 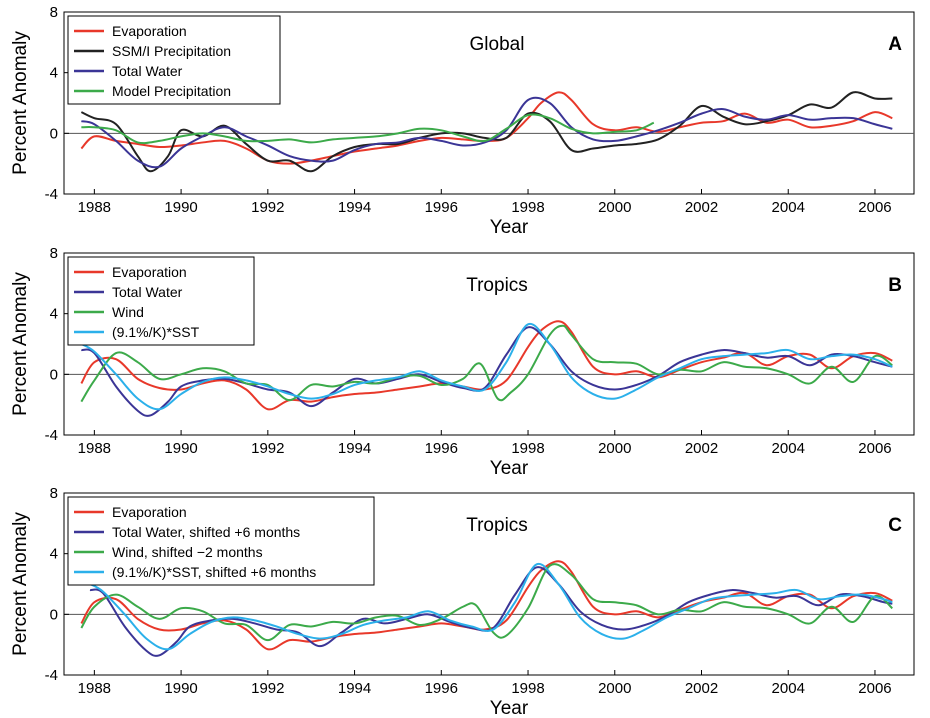 I want to click on legend-label: Wind, so click(x=128, y=312).